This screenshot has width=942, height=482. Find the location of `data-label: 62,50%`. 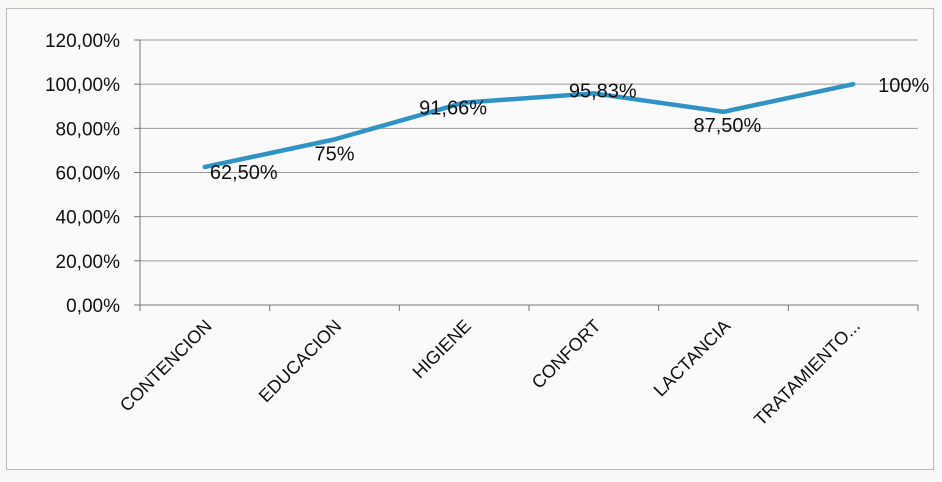

data-label: 62,50% is located at coordinates (244, 173).